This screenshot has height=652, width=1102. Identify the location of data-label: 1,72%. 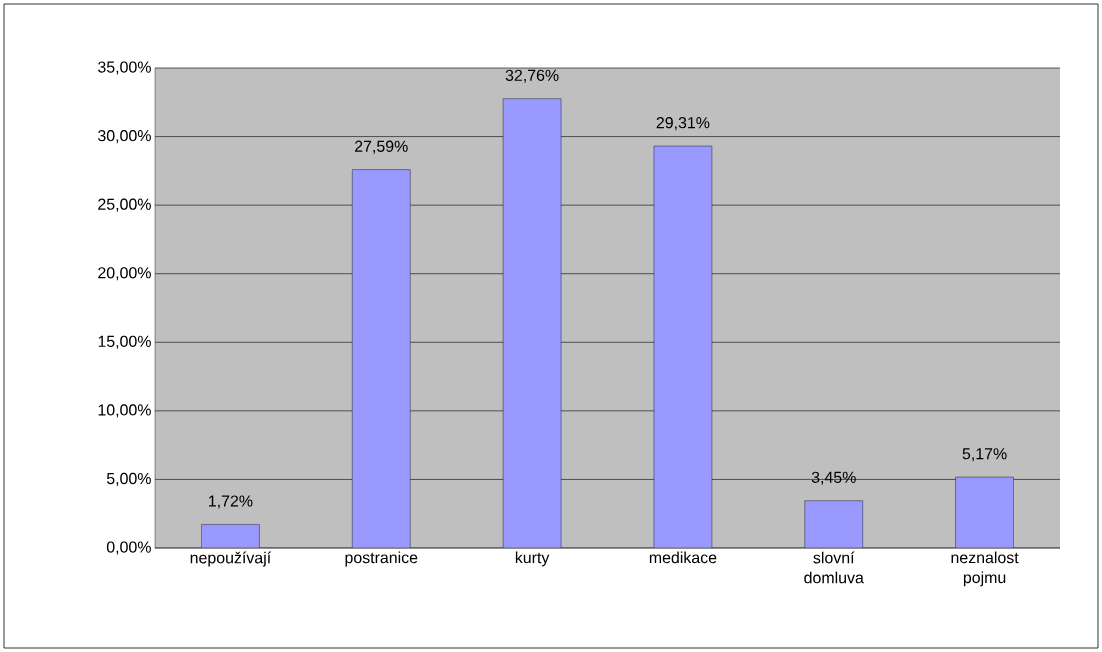
(231, 502).